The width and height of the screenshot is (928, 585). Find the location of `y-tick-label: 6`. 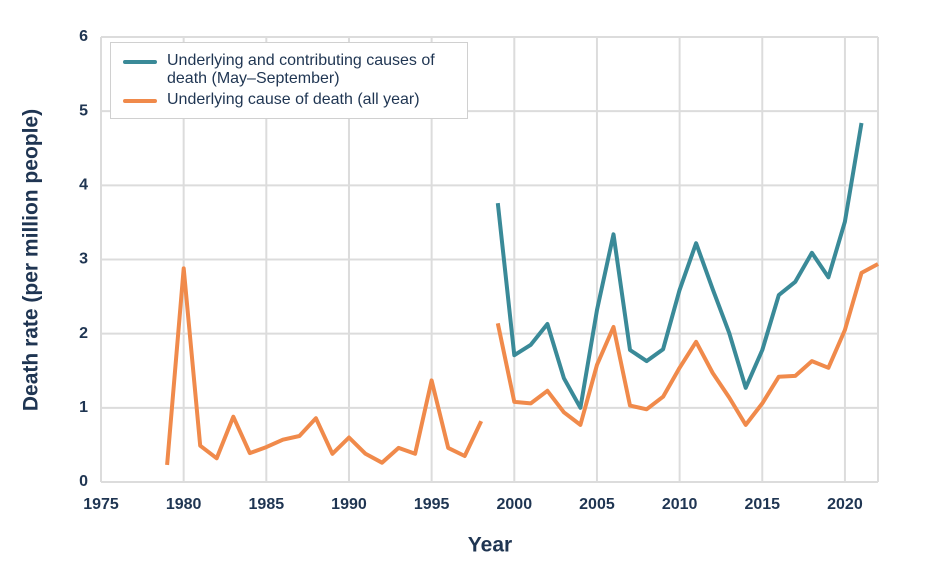

y-tick-label: 6 is located at coordinates (83, 36).